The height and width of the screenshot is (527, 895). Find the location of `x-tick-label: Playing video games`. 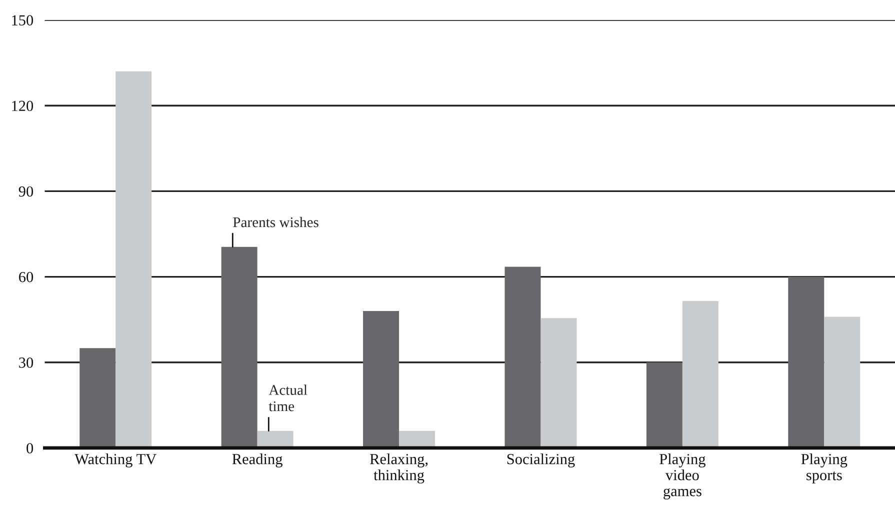

x-tick-label: Playing video games is located at coordinates (683, 477).